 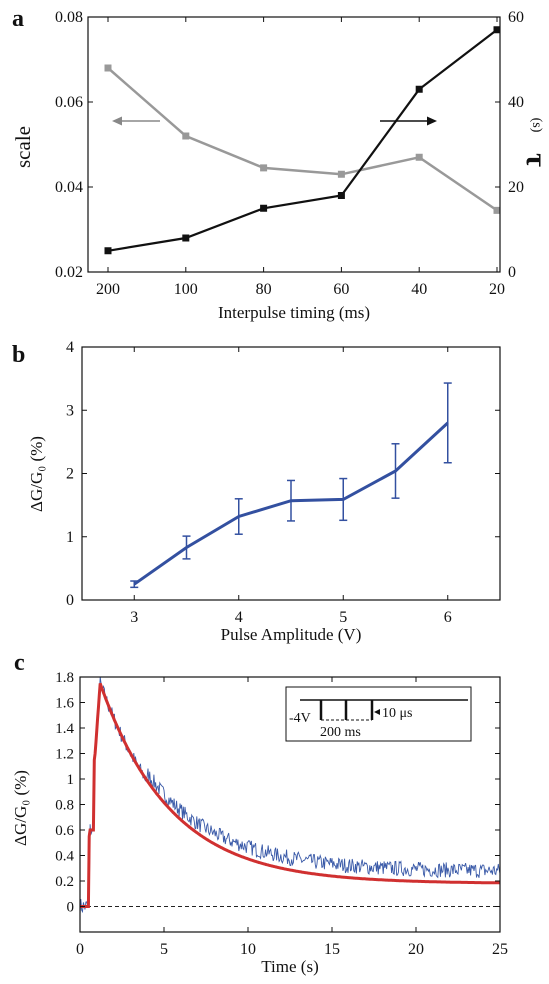 I want to click on panel-b-letter: b, so click(x=18, y=355).